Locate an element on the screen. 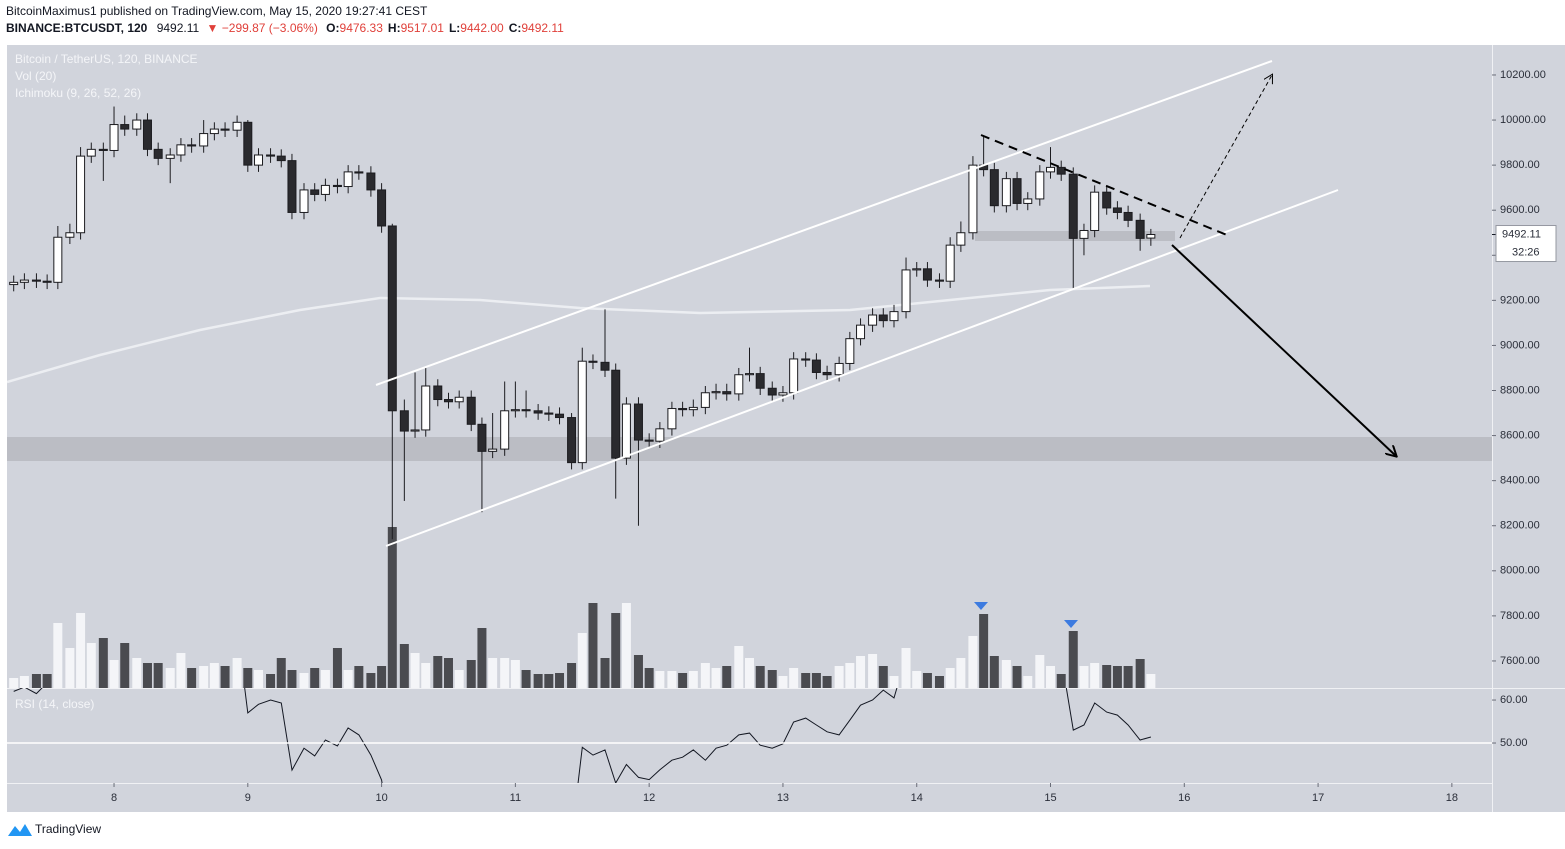 This screenshot has width=1565, height=849. y-tick-label: 8200.00 is located at coordinates (1520, 526).